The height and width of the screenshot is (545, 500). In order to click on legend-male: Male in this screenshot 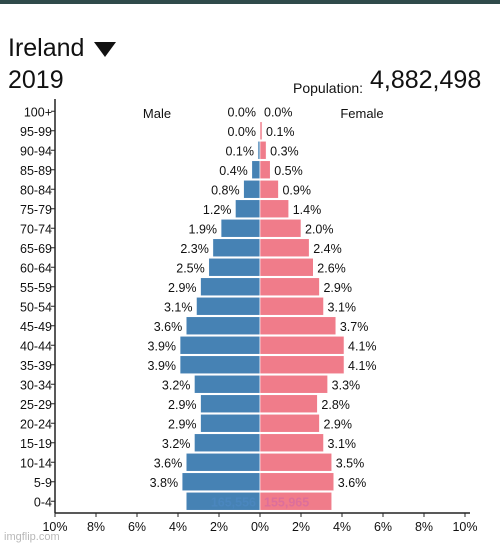, I will do `click(157, 113)`.